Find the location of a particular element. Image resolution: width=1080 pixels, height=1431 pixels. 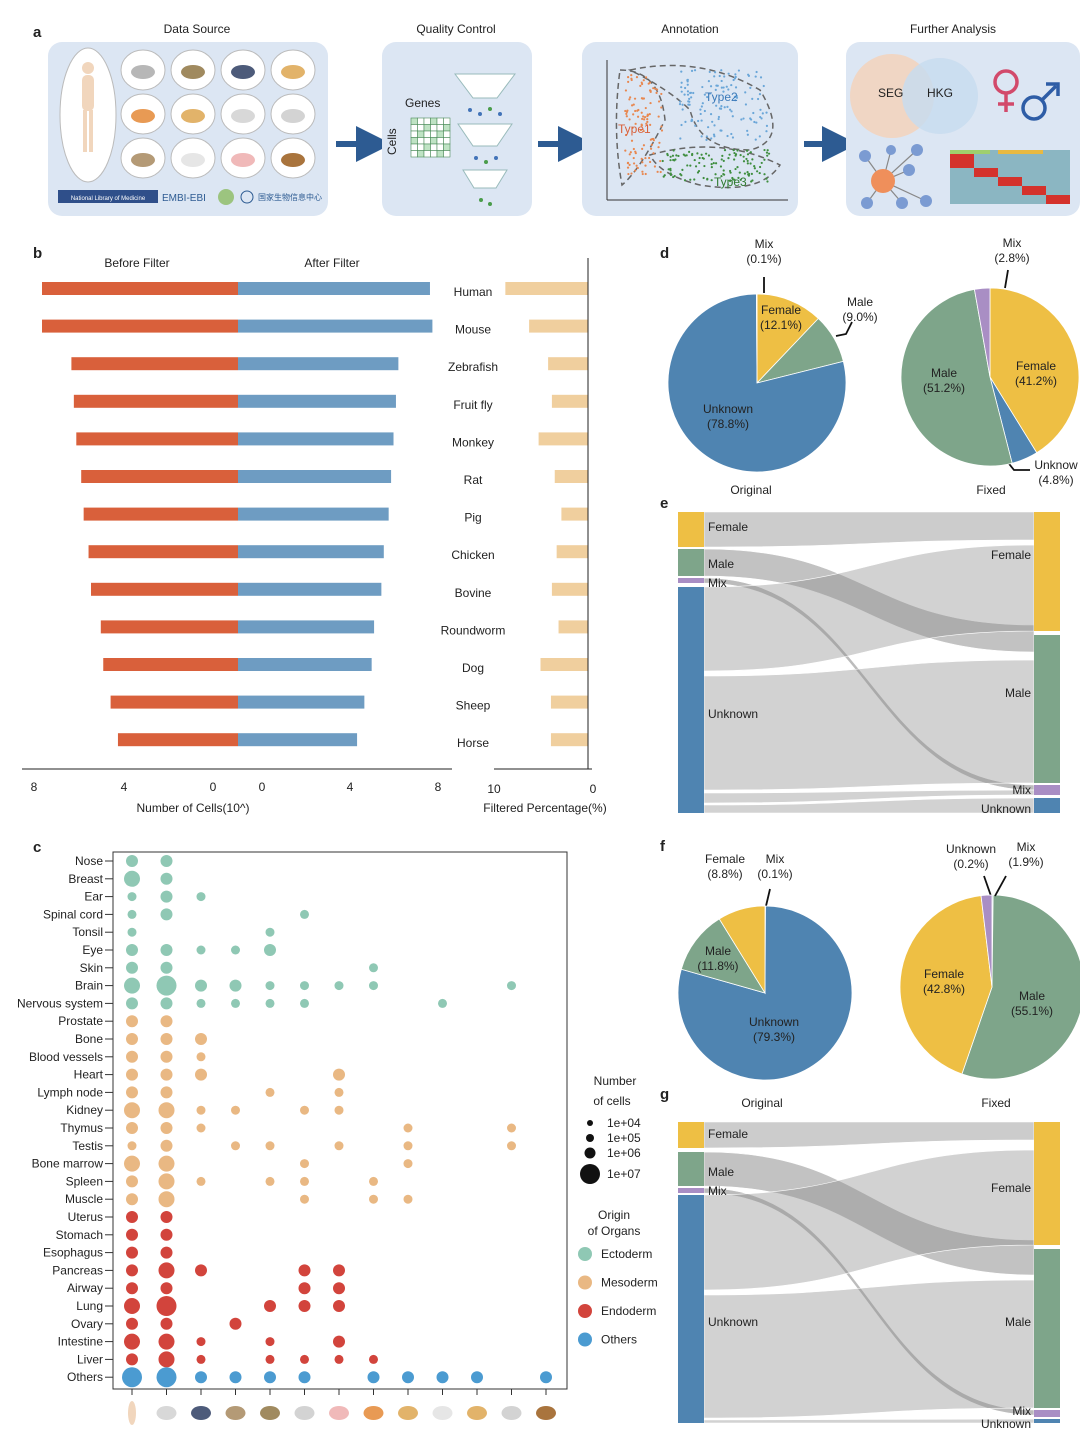

embl-mark-icon is located at coordinates (226, 197).